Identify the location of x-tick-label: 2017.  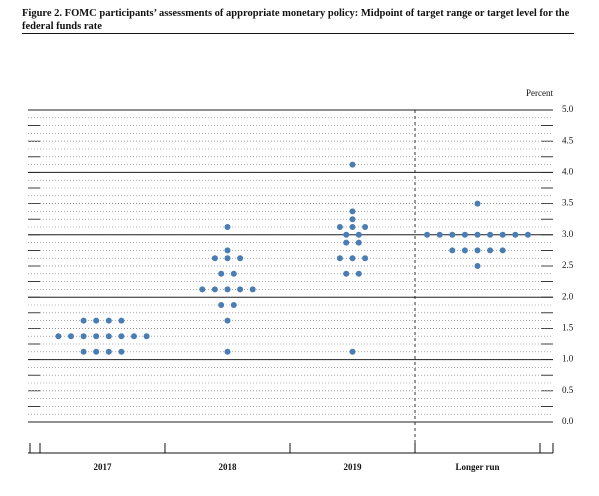
(103, 467).